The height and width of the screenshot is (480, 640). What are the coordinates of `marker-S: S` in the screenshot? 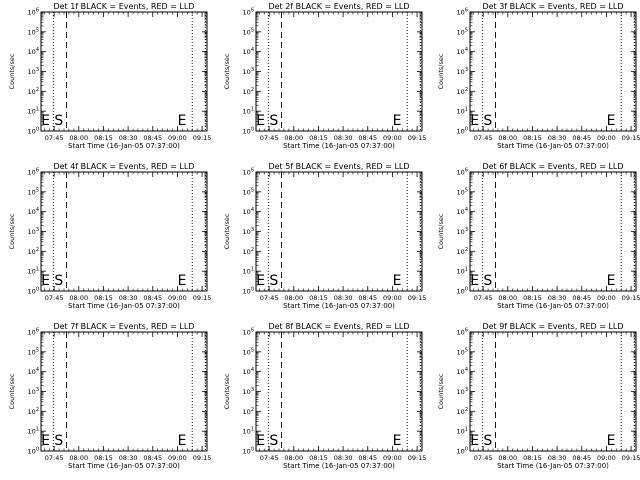 It's located at (273, 281).